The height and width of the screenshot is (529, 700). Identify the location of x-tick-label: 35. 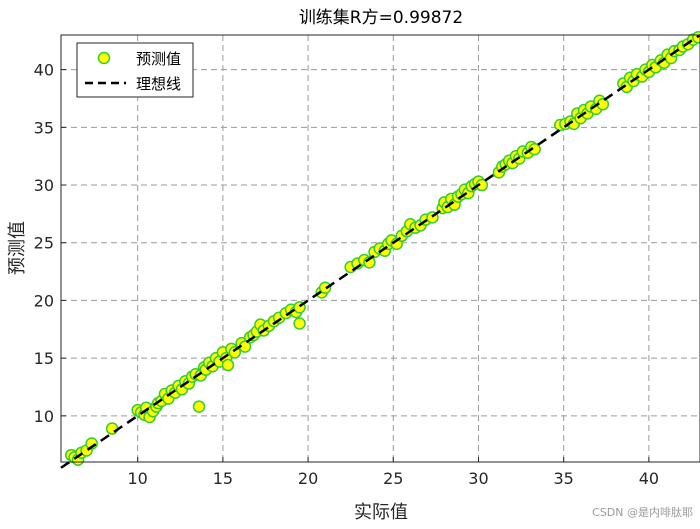
(564, 478).